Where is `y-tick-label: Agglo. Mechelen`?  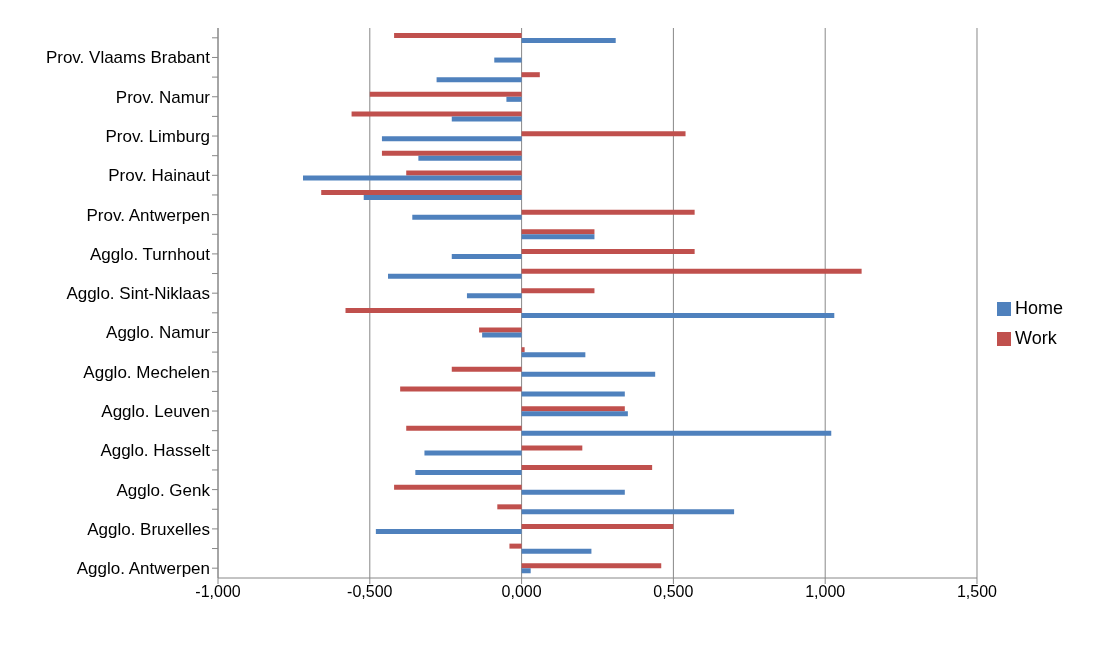 y-tick-label: Agglo. Mechelen is located at coordinates (146, 372).